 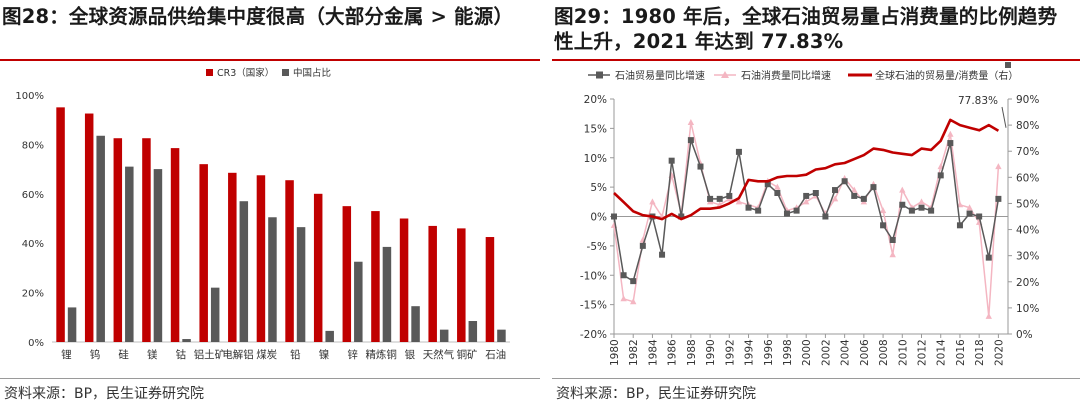 I want to click on category-label: 电解铝, so click(x=238, y=354).